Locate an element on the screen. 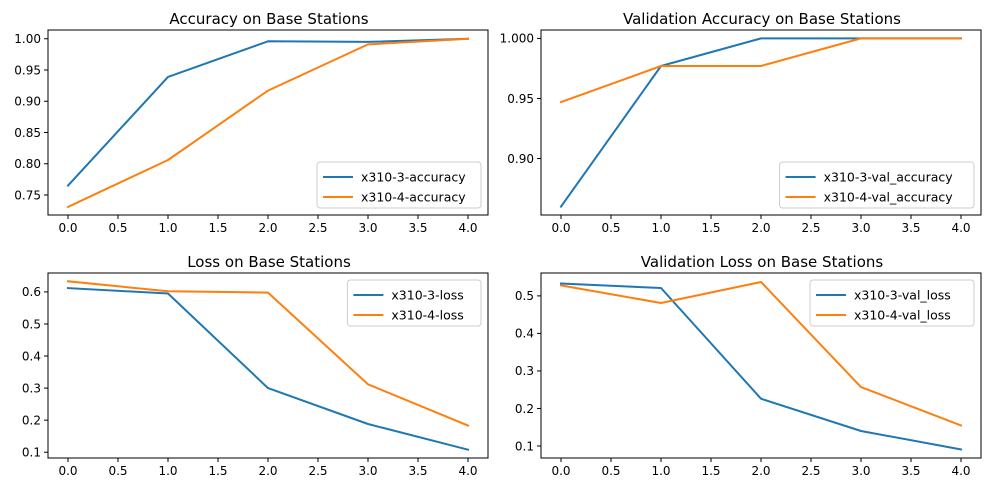 The height and width of the screenshot is (490, 989). y-tick-label: 1.00 is located at coordinates (27, 39).